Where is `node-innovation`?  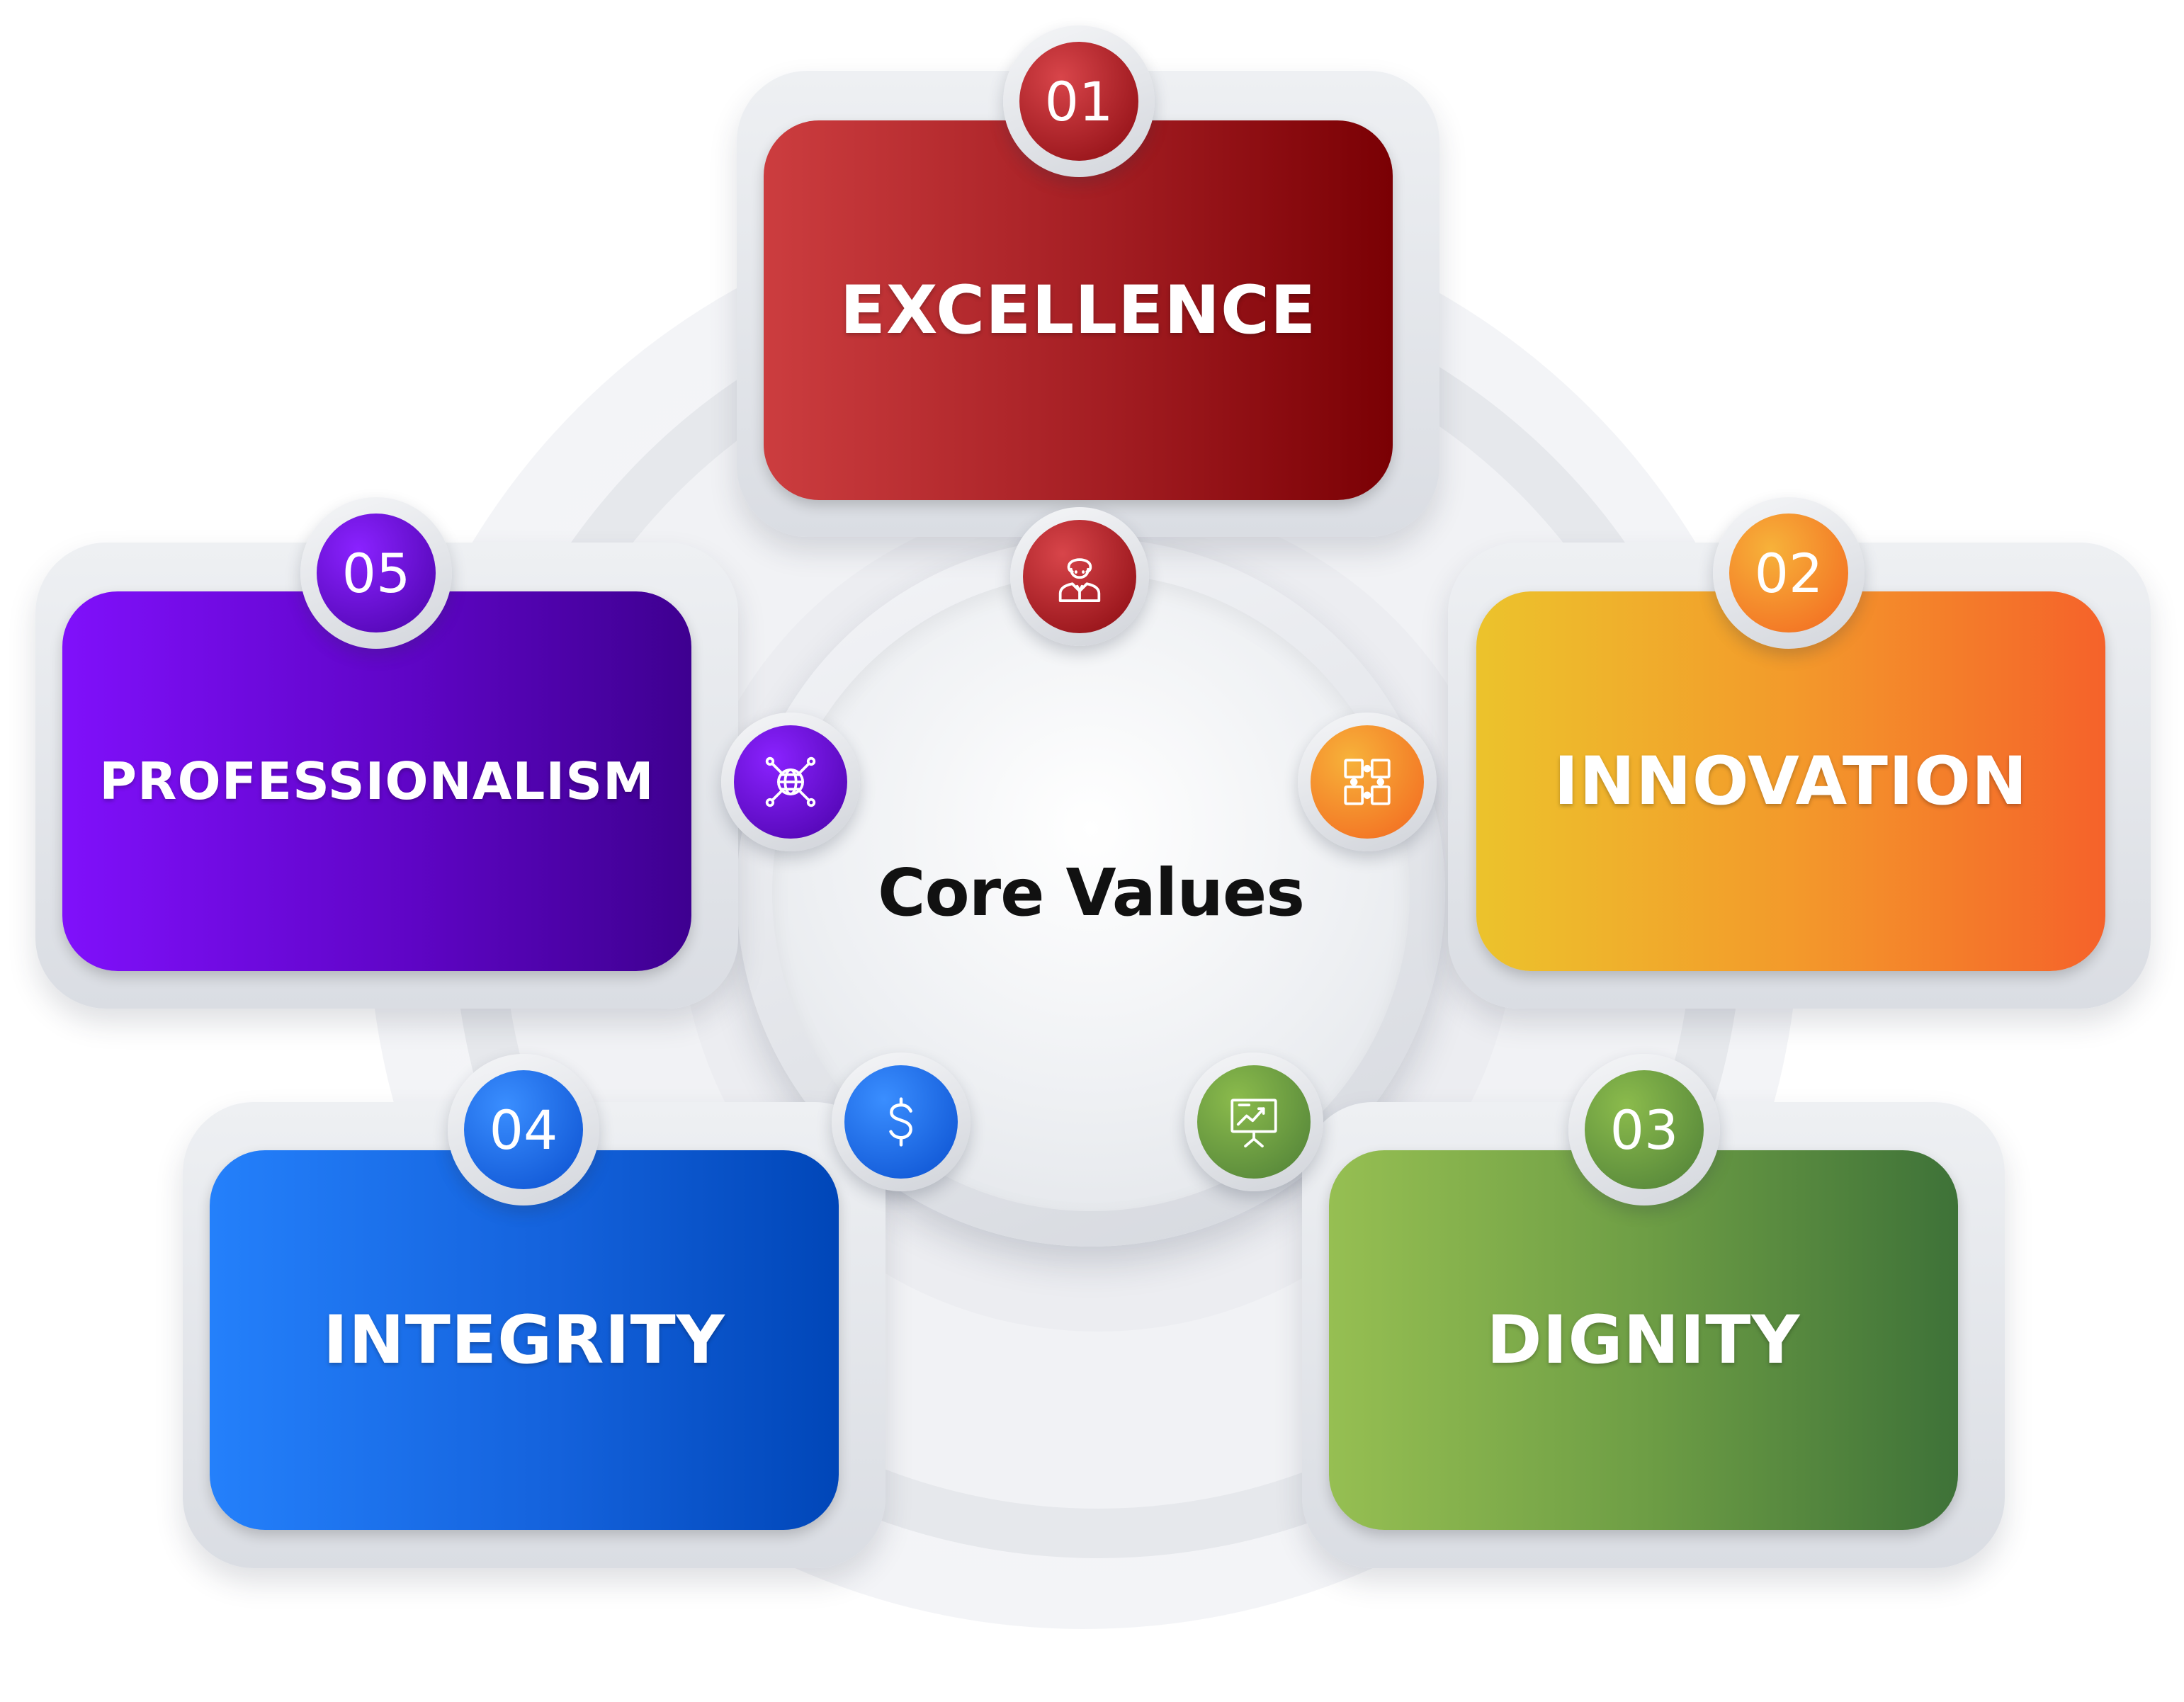 node-innovation is located at coordinates (1367, 782).